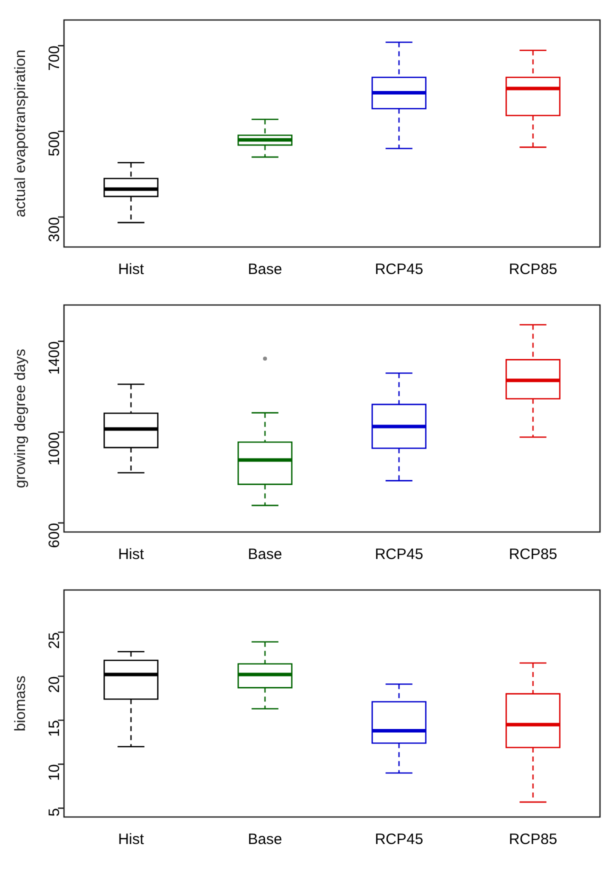 Image resolution: width=616 pixels, height=870 pixels. What do you see at coordinates (21, 418) in the screenshot?
I see `y-axis-title: growing degree days` at bounding box center [21, 418].